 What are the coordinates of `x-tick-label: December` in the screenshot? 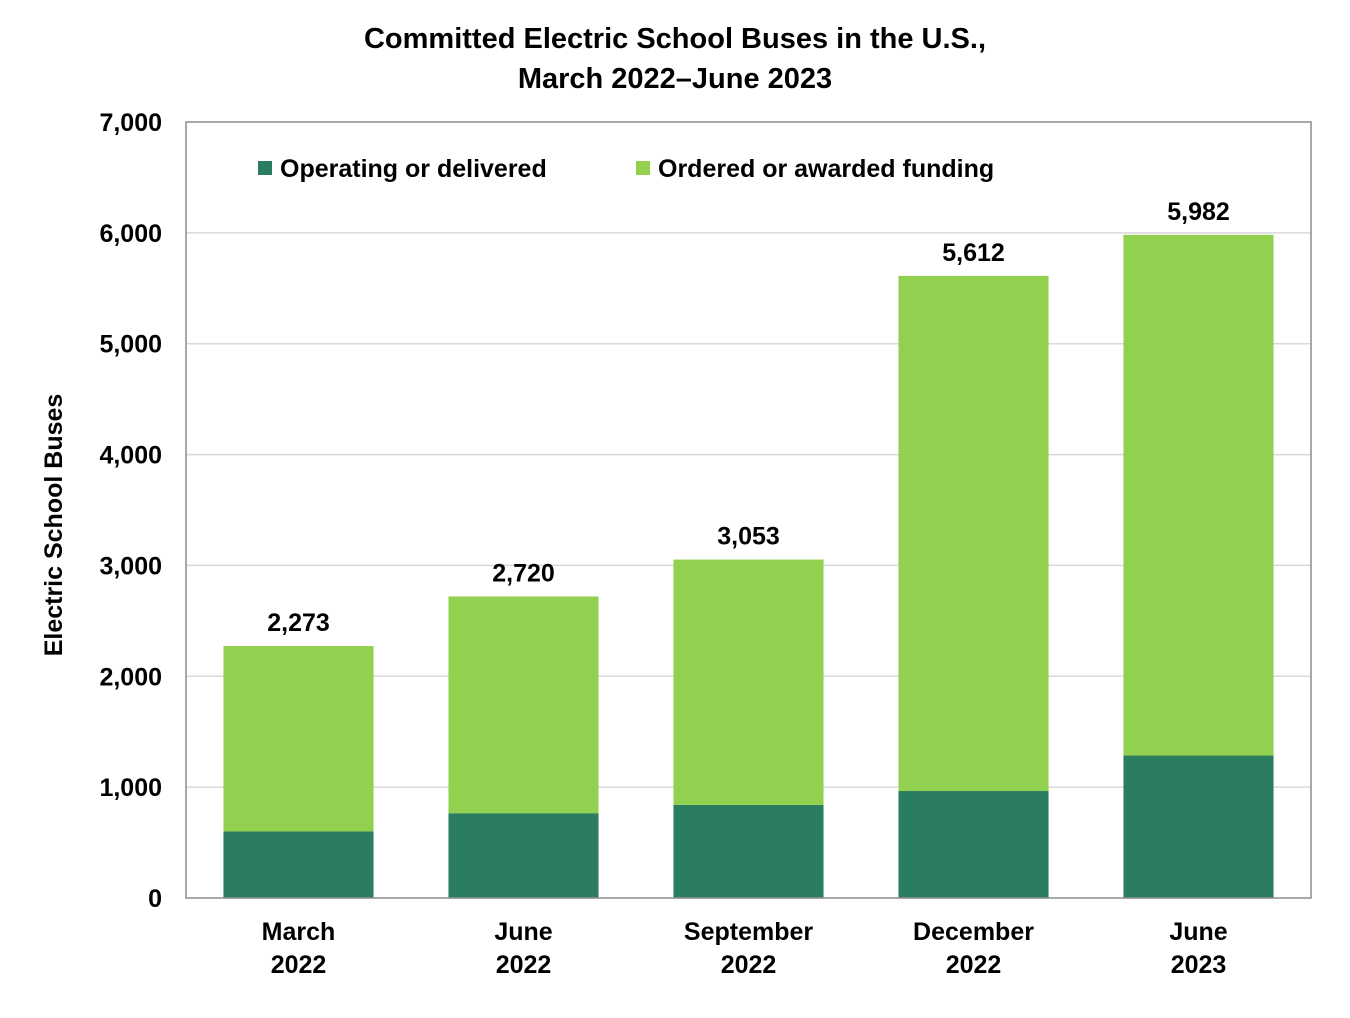 It's located at (973, 932).